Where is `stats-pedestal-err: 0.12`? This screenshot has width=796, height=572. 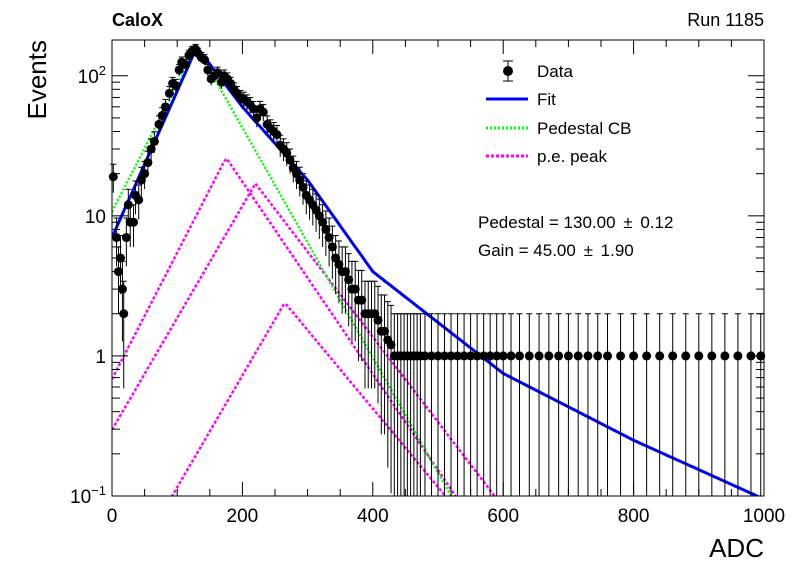 stats-pedestal-err: 0.12 is located at coordinates (656, 222).